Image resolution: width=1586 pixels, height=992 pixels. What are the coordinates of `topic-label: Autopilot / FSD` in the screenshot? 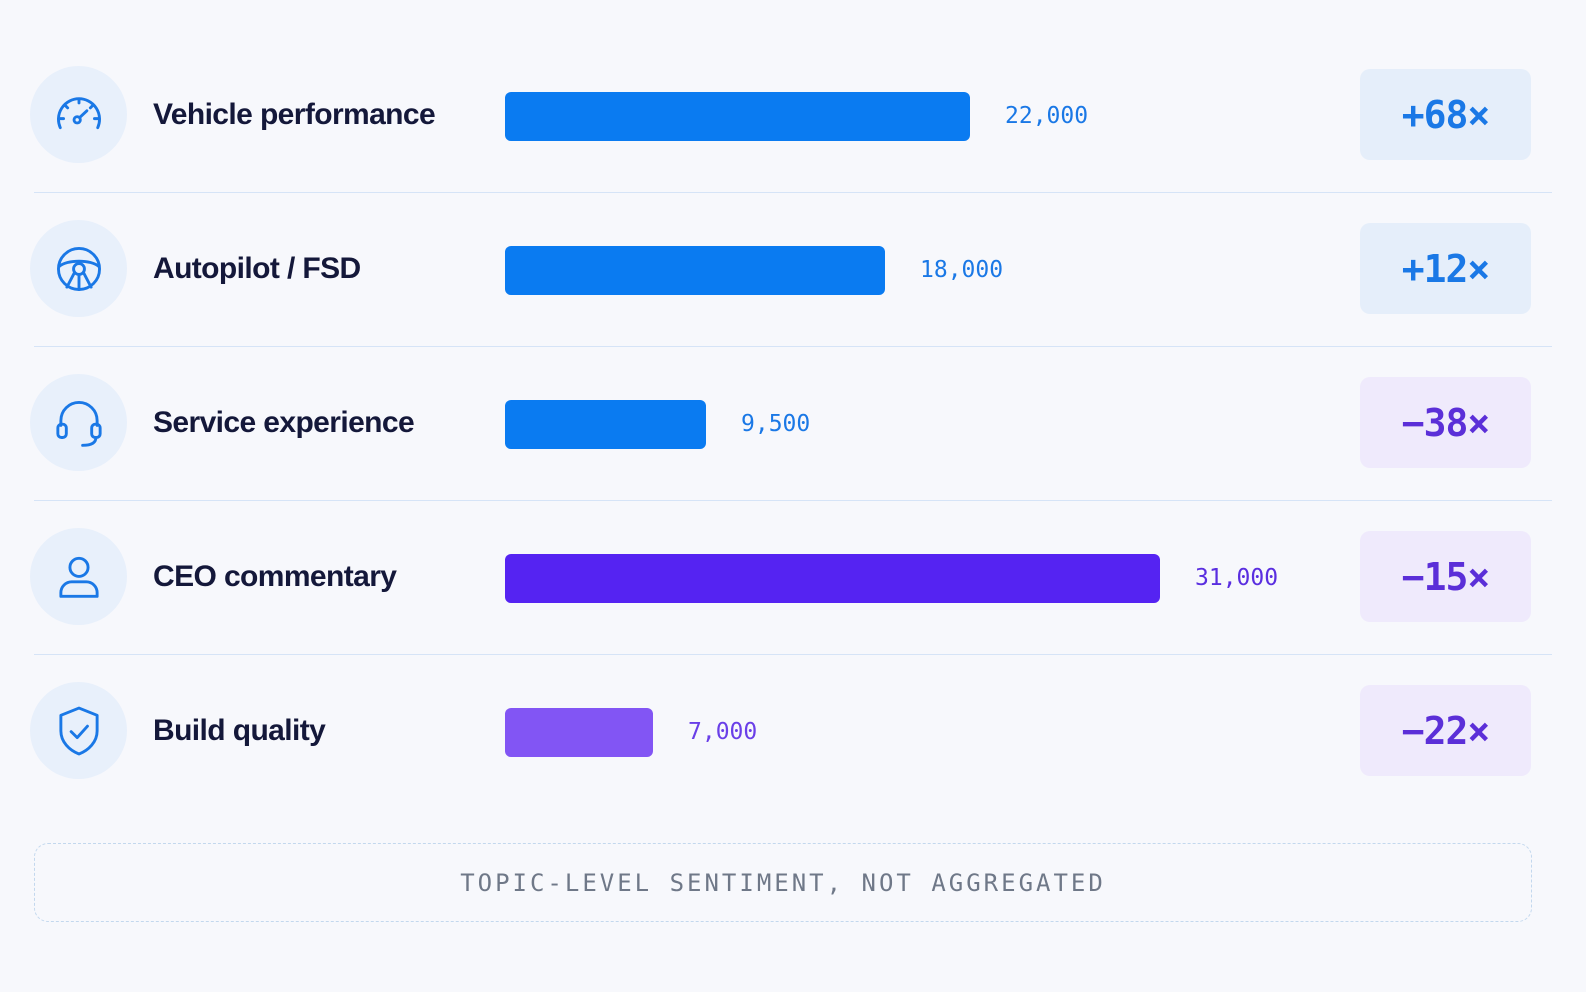 It's located at (257, 268).